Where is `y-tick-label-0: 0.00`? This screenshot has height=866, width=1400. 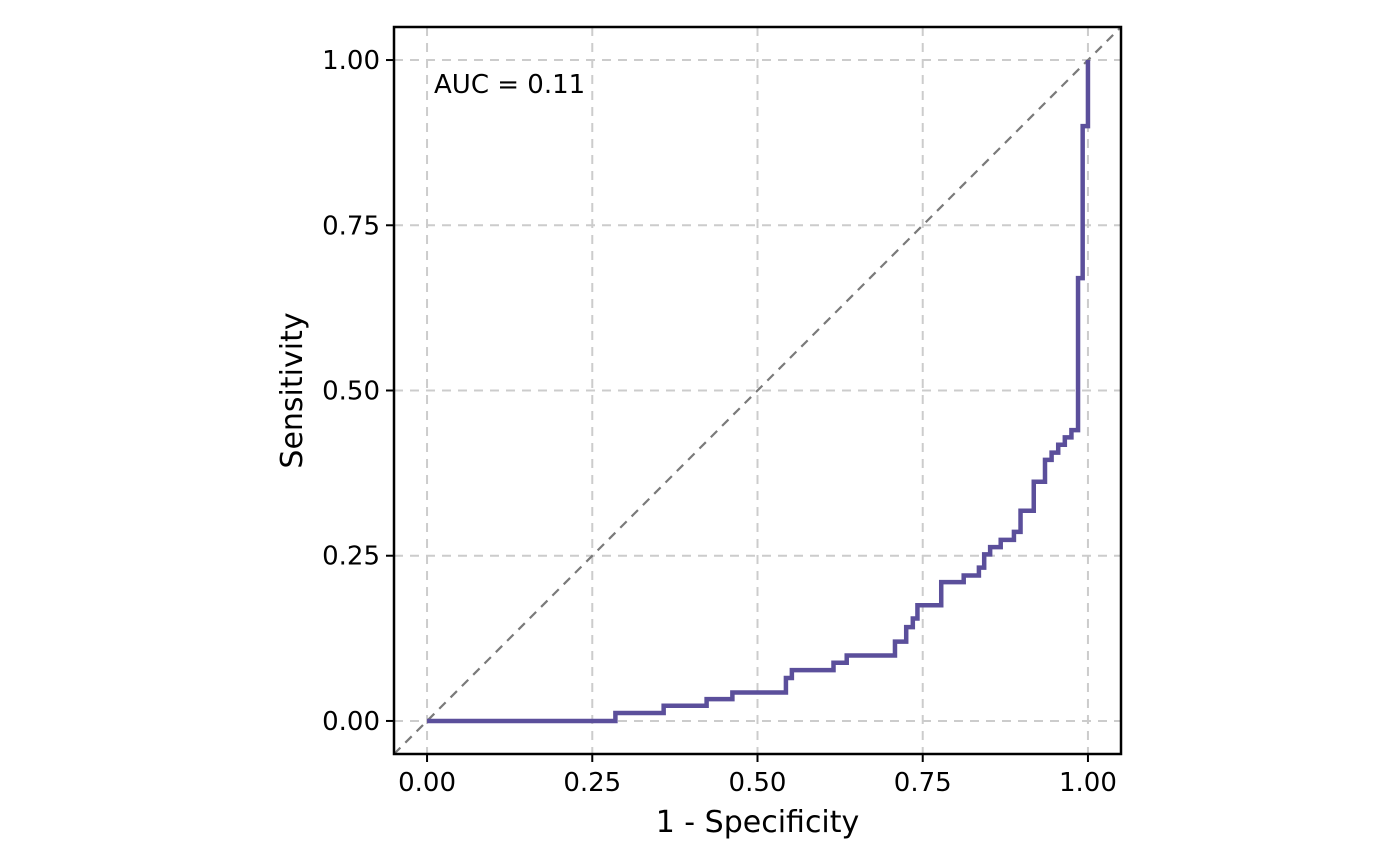 y-tick-label-0: 0.00 is located at coordinates (351, 722).